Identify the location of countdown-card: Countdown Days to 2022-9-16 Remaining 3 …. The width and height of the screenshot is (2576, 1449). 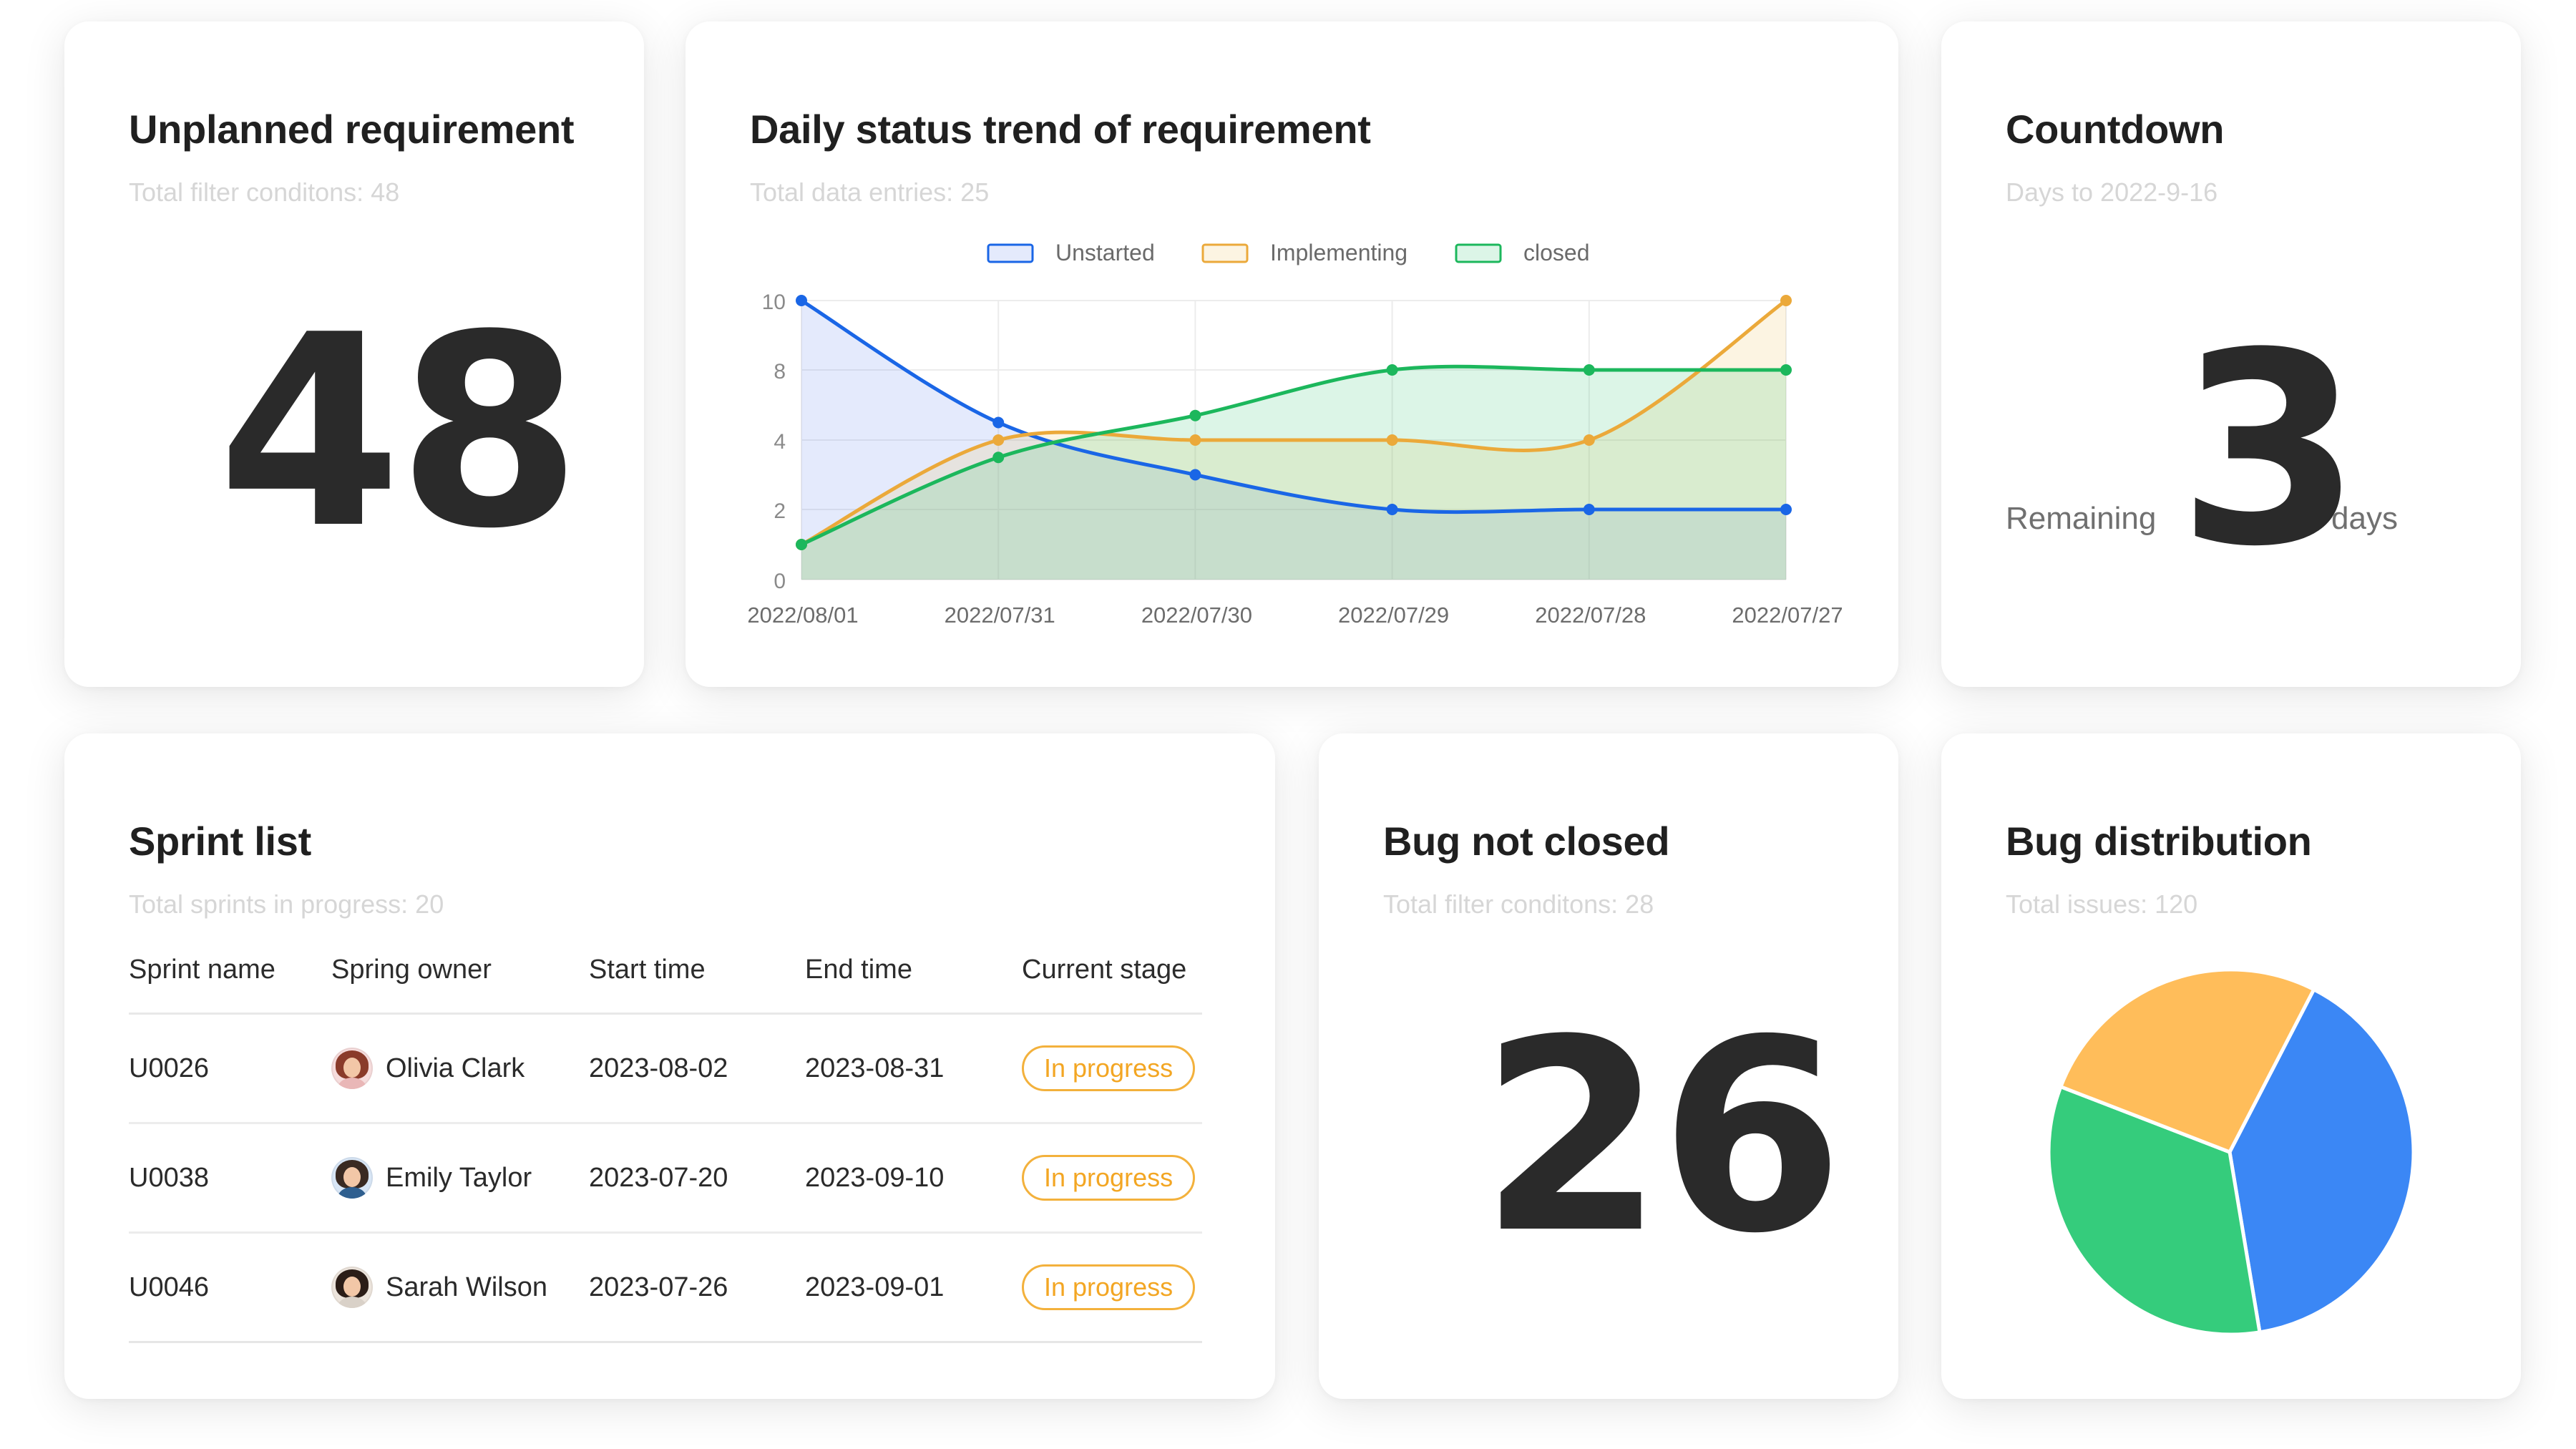
(2231, 354).